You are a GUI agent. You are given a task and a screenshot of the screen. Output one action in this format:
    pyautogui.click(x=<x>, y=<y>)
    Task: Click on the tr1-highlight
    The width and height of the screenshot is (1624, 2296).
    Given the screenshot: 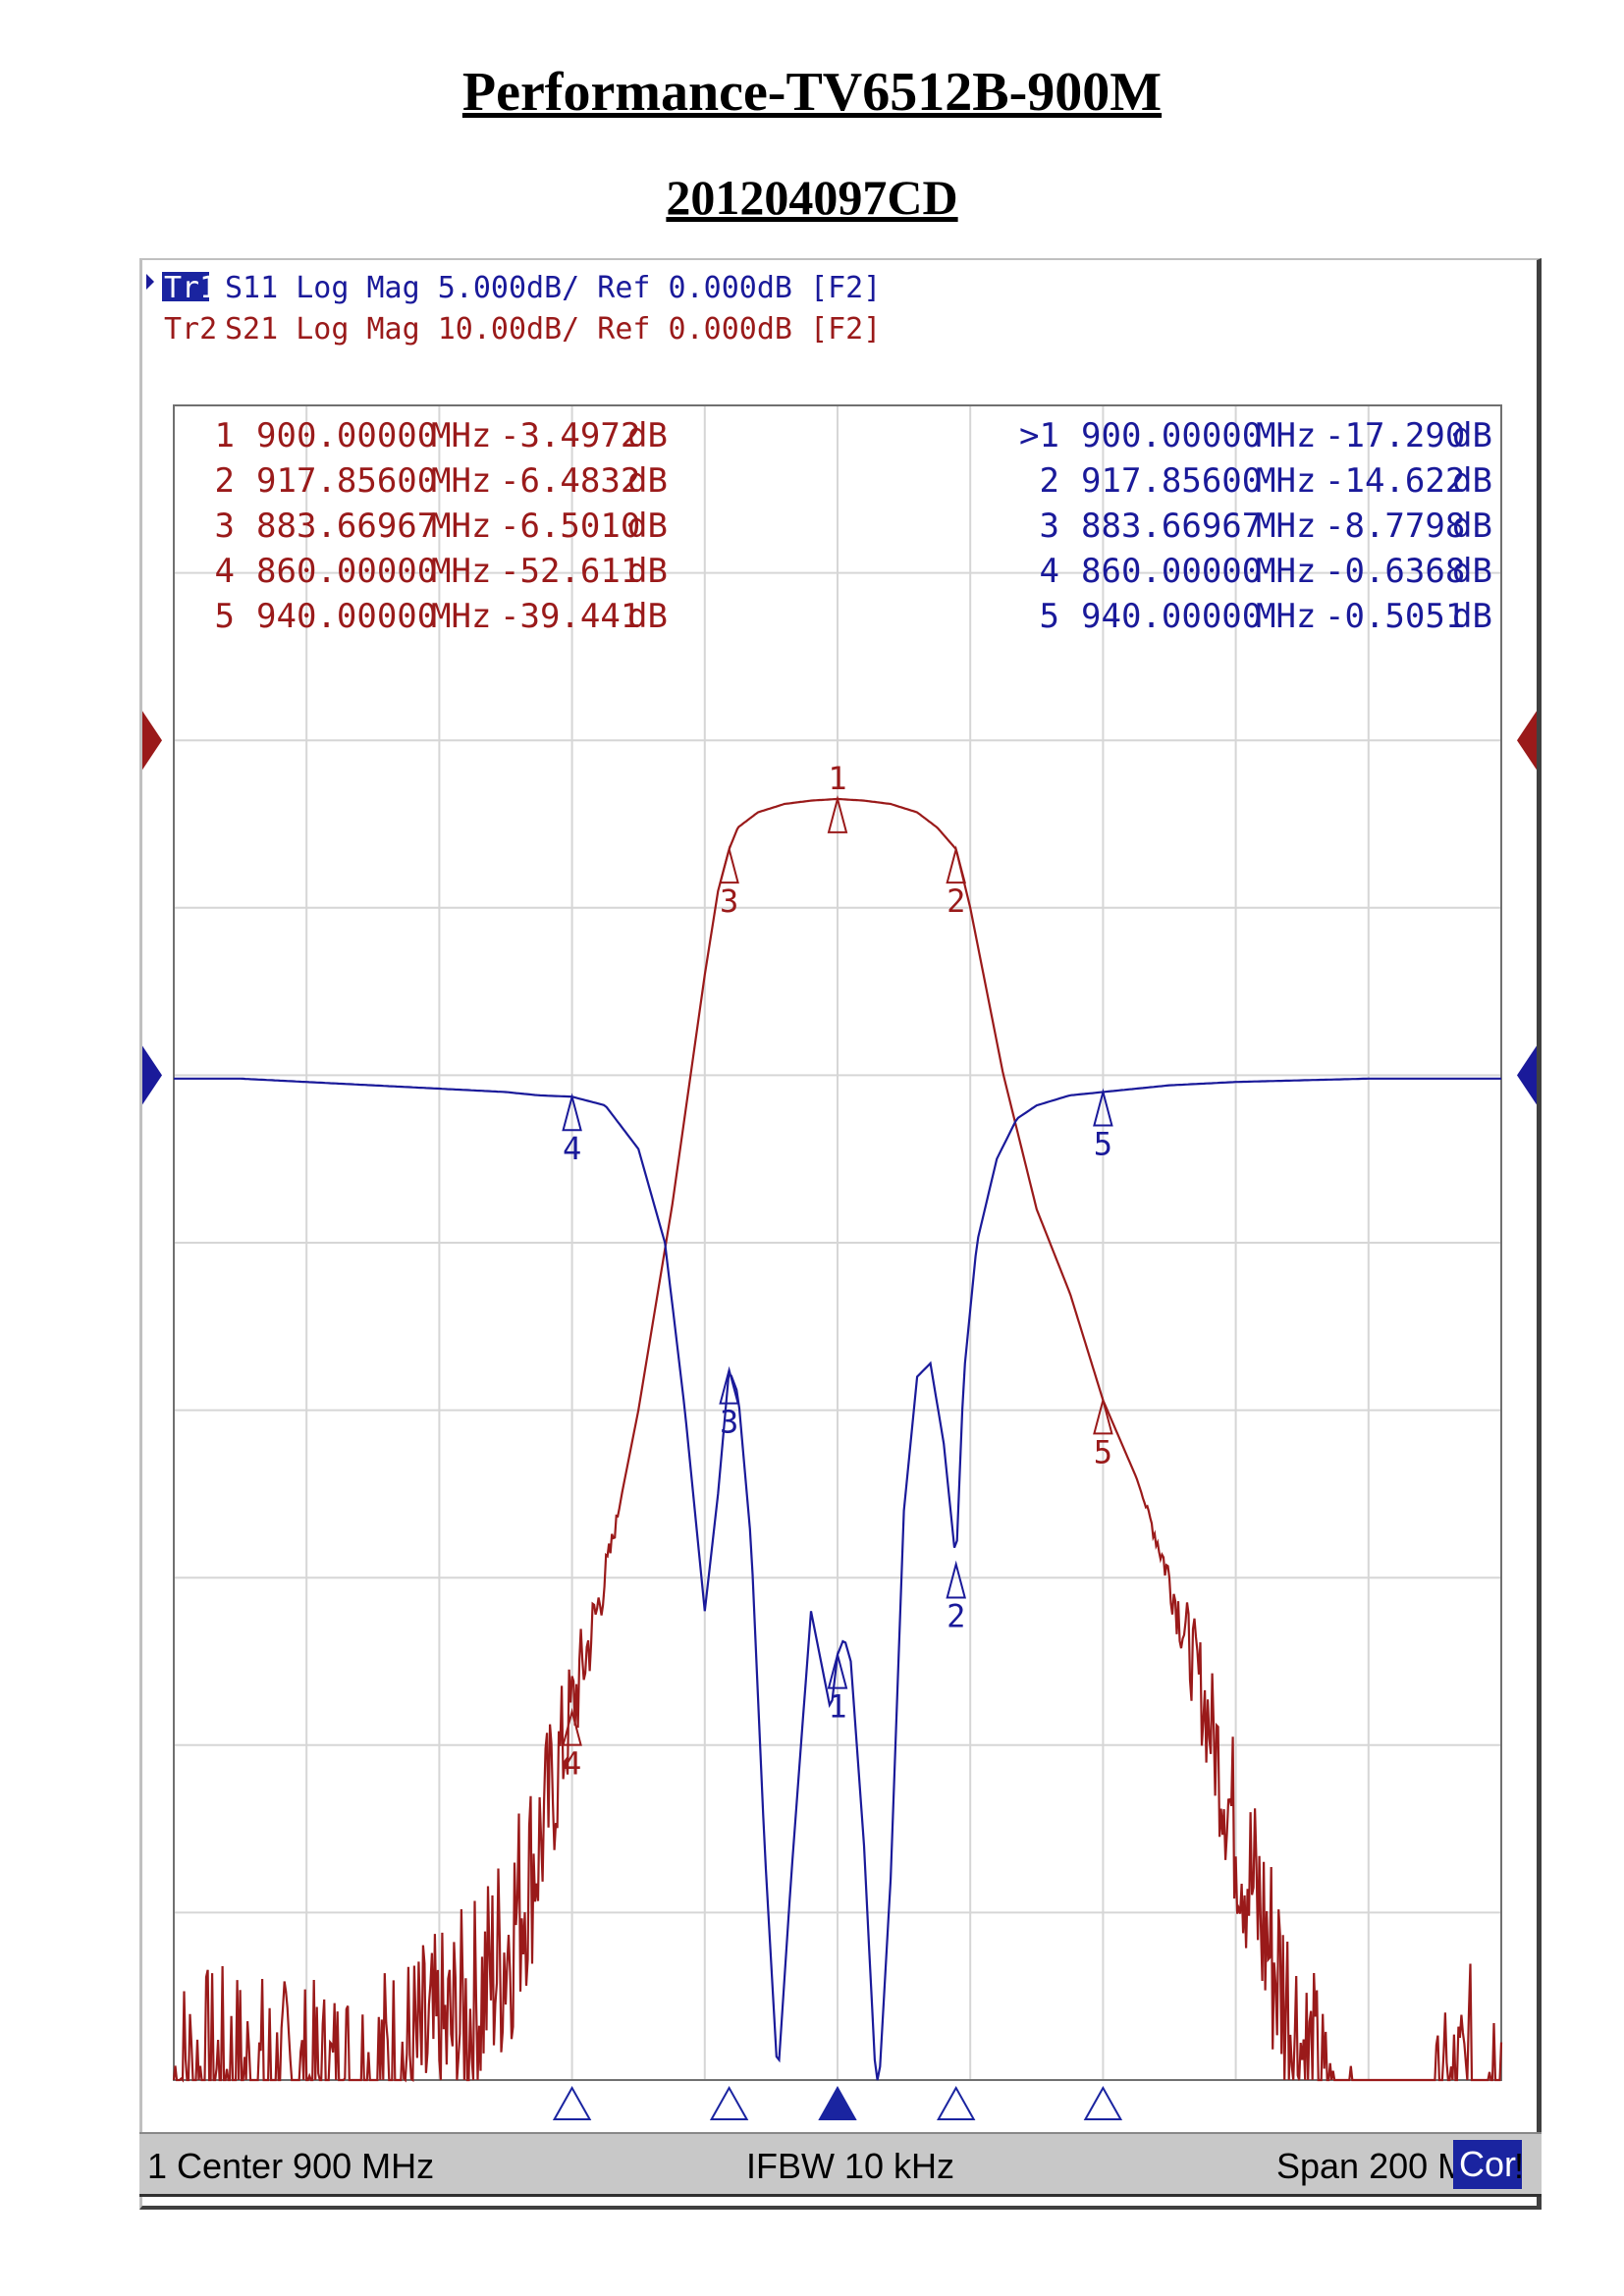 What is the action you would take?
    pyautogui.click(x=185, y=286)
    